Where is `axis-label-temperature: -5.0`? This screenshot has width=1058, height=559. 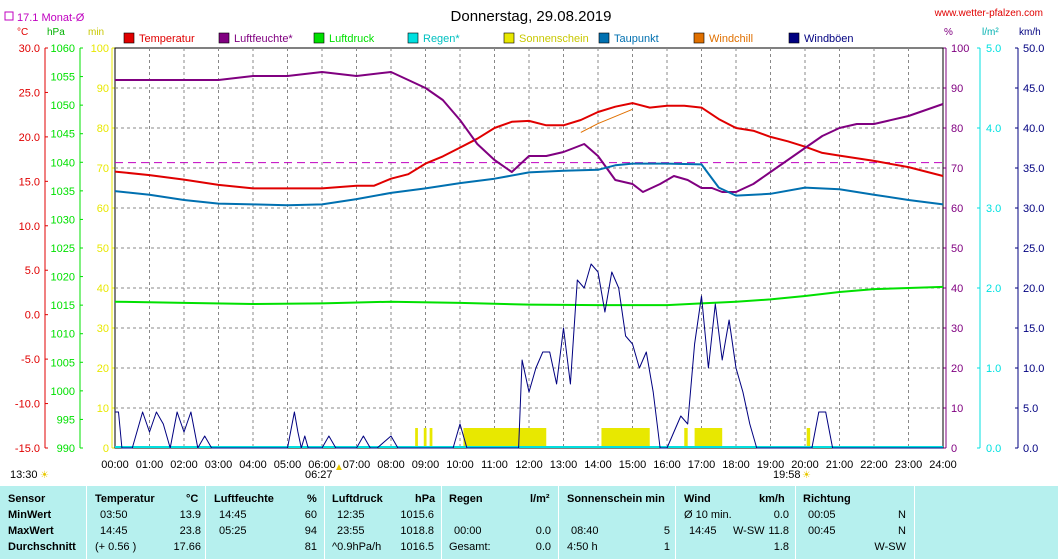
axis-label-temperature: -5.0 is located at coordinates (30, 360).